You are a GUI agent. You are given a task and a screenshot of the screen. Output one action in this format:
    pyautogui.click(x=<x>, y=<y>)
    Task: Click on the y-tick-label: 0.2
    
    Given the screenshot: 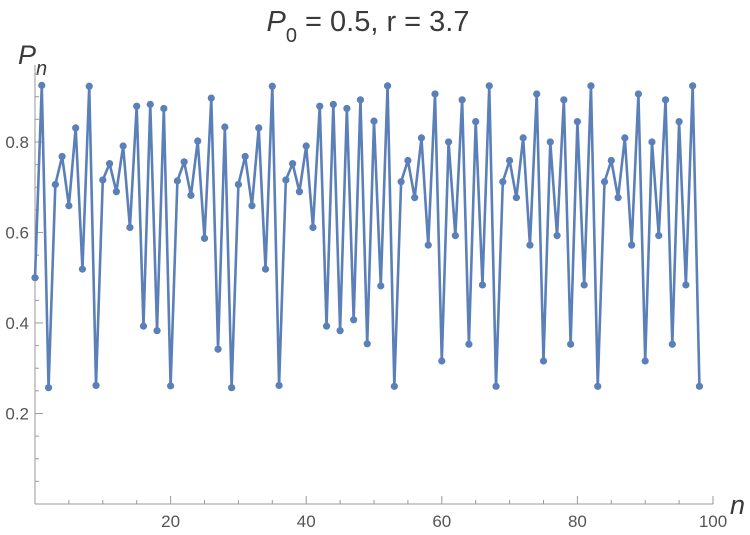 What is the action you would take?
    pyautogui.click(x=17, y=413)
    